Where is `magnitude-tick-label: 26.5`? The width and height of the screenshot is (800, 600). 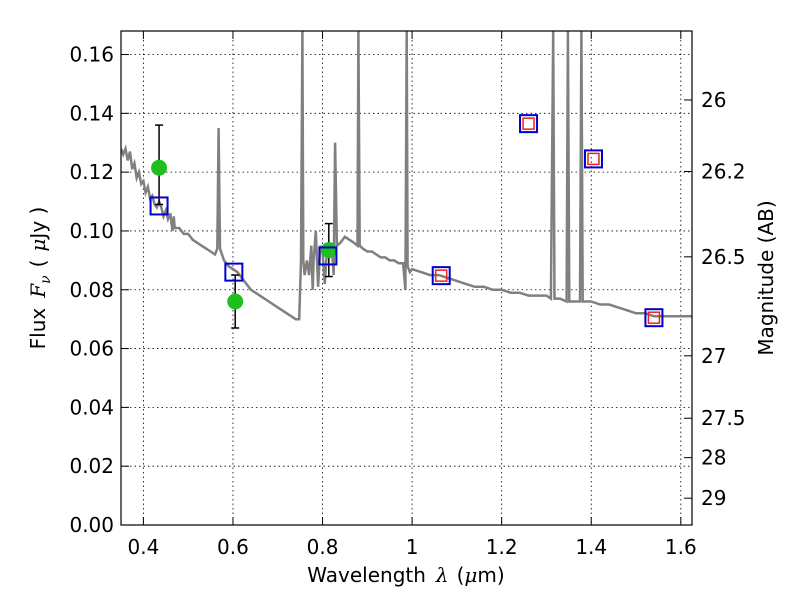
magnitude-tick-label: 26.5 is located at coordinates (723, 257).